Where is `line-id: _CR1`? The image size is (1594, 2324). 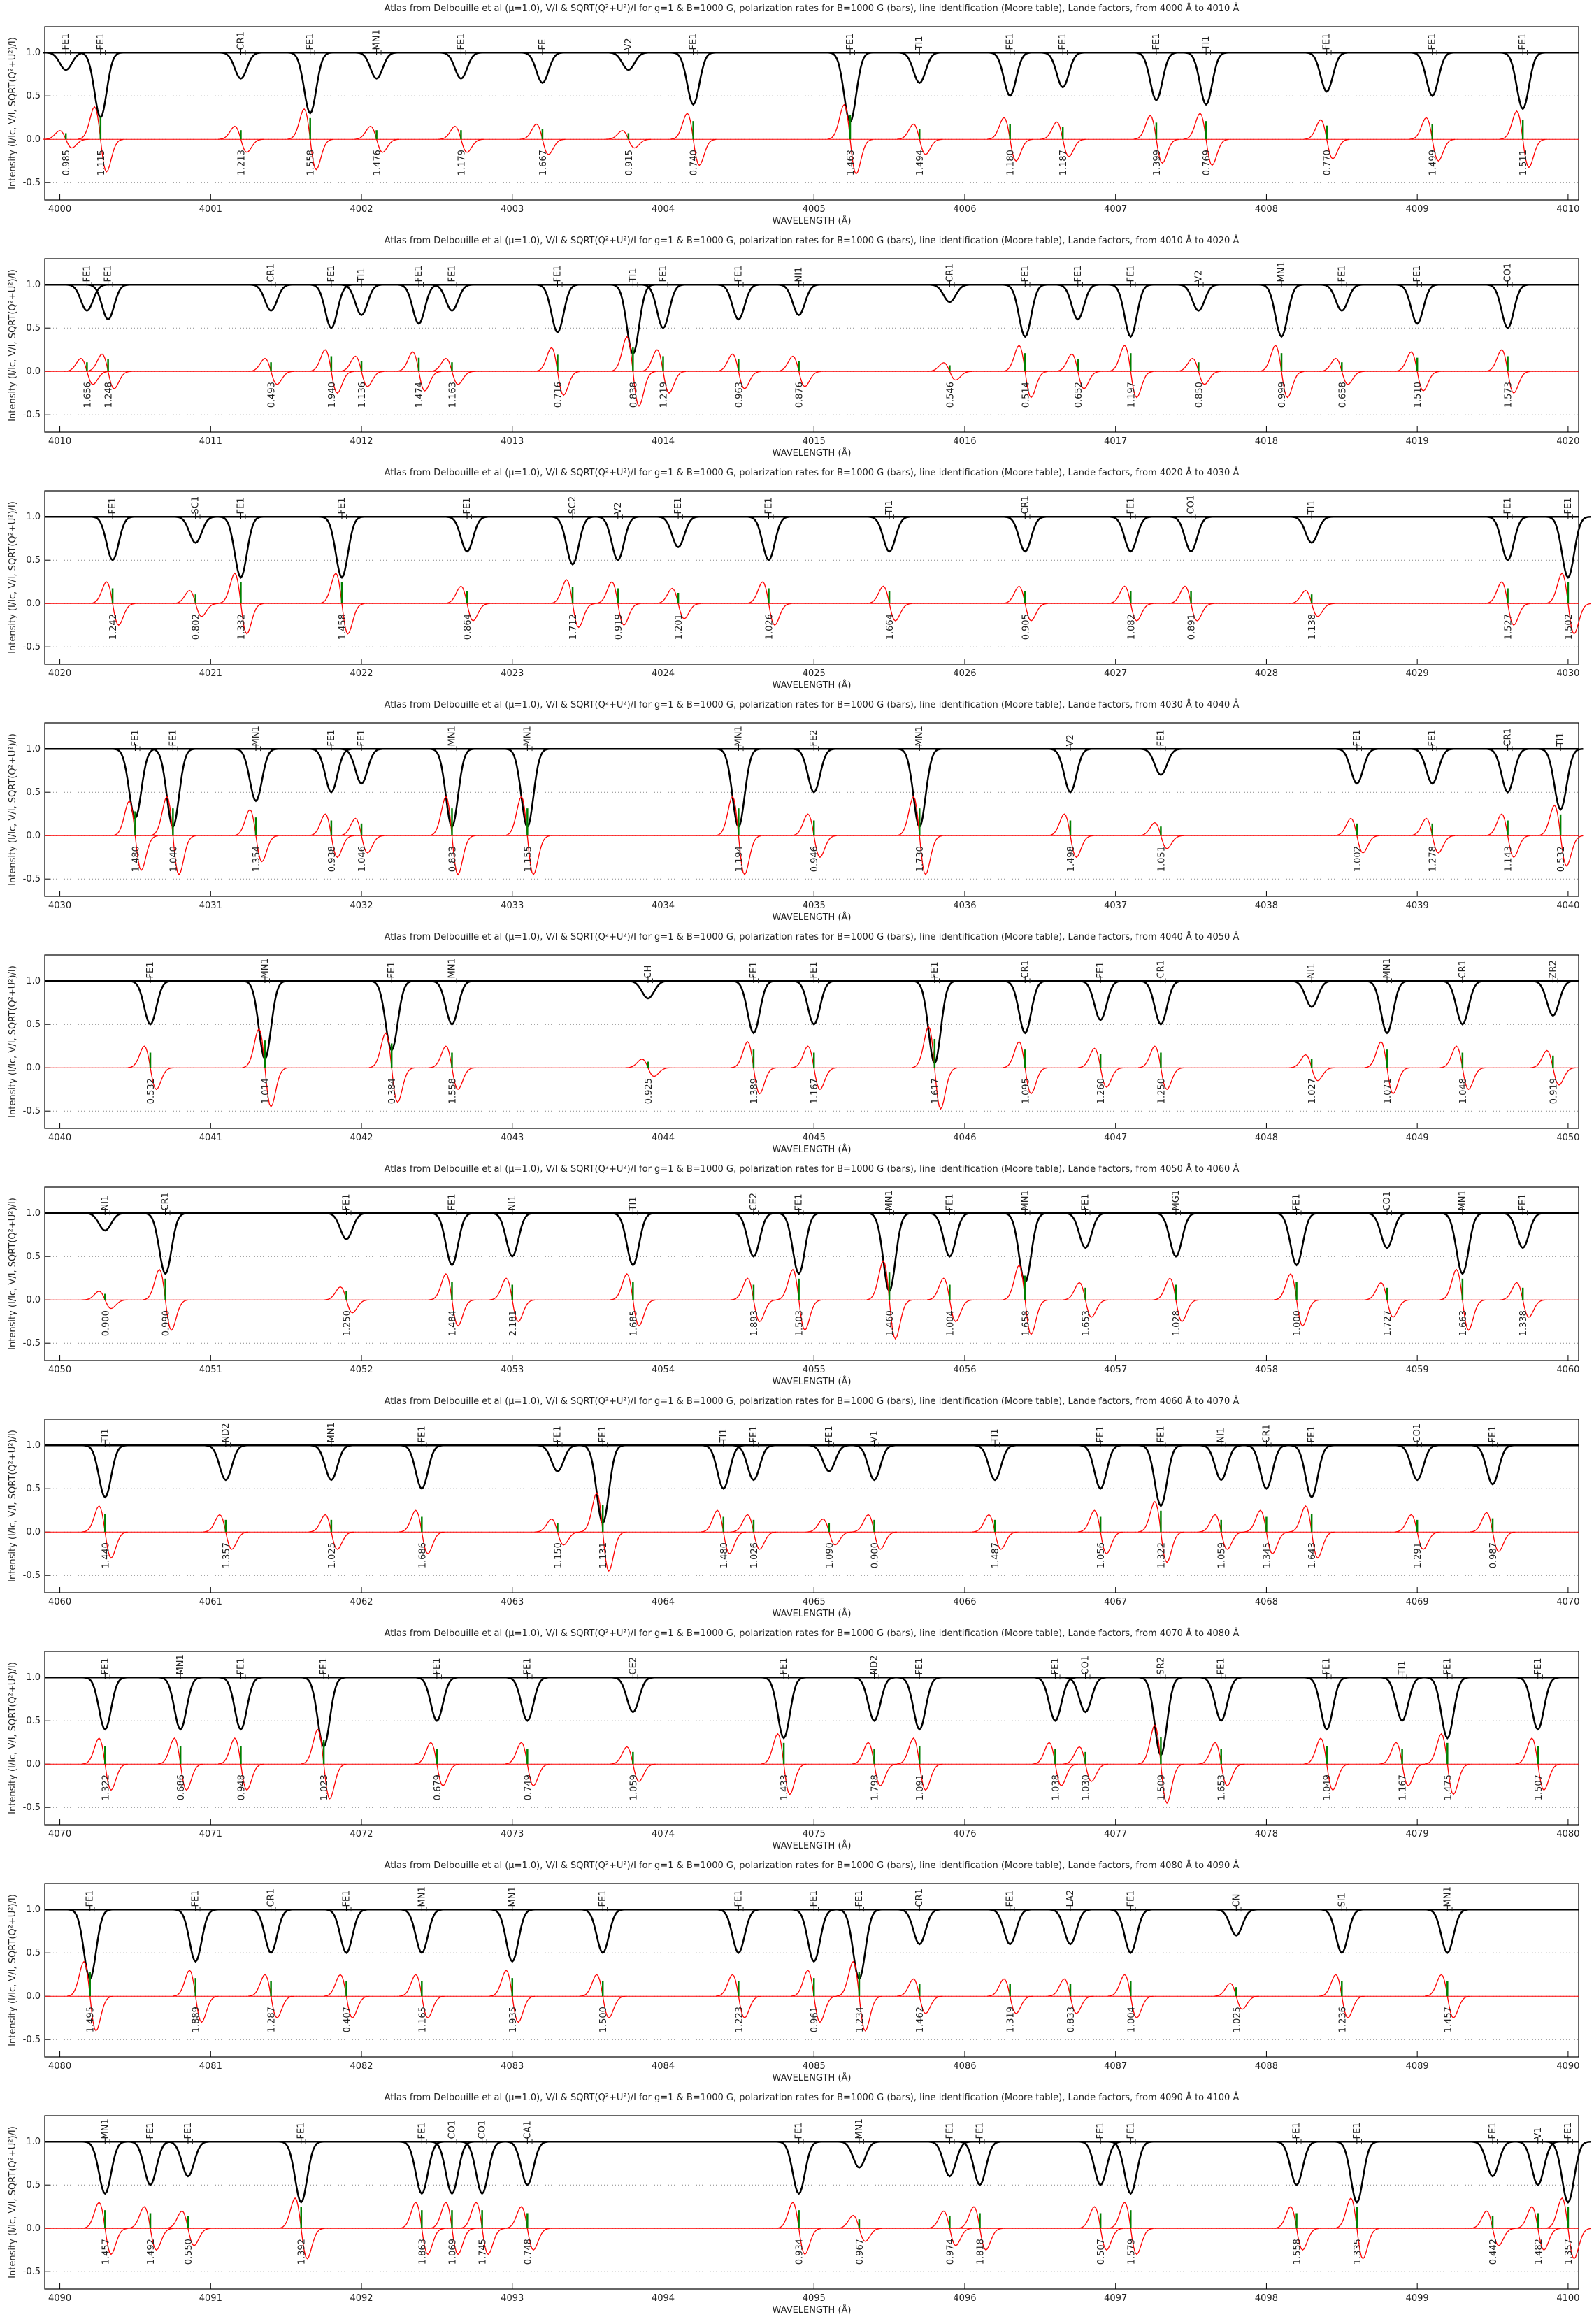 line-id: _CR1 is located at coordinates (271, 1900).